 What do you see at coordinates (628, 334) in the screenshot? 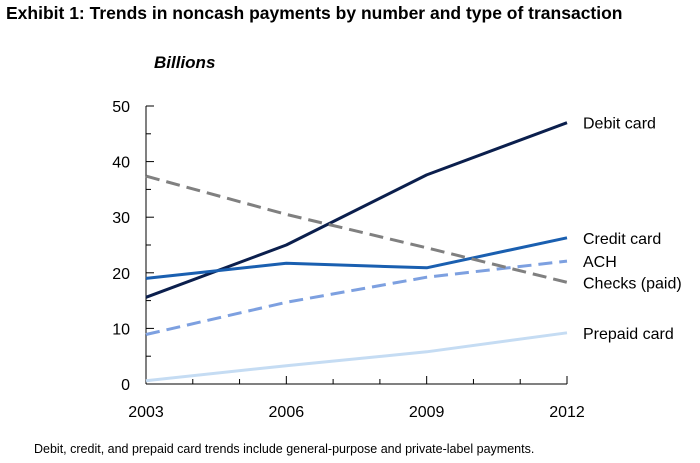
I see `series-label: Prepaid card` at bounding box center [628, 334].